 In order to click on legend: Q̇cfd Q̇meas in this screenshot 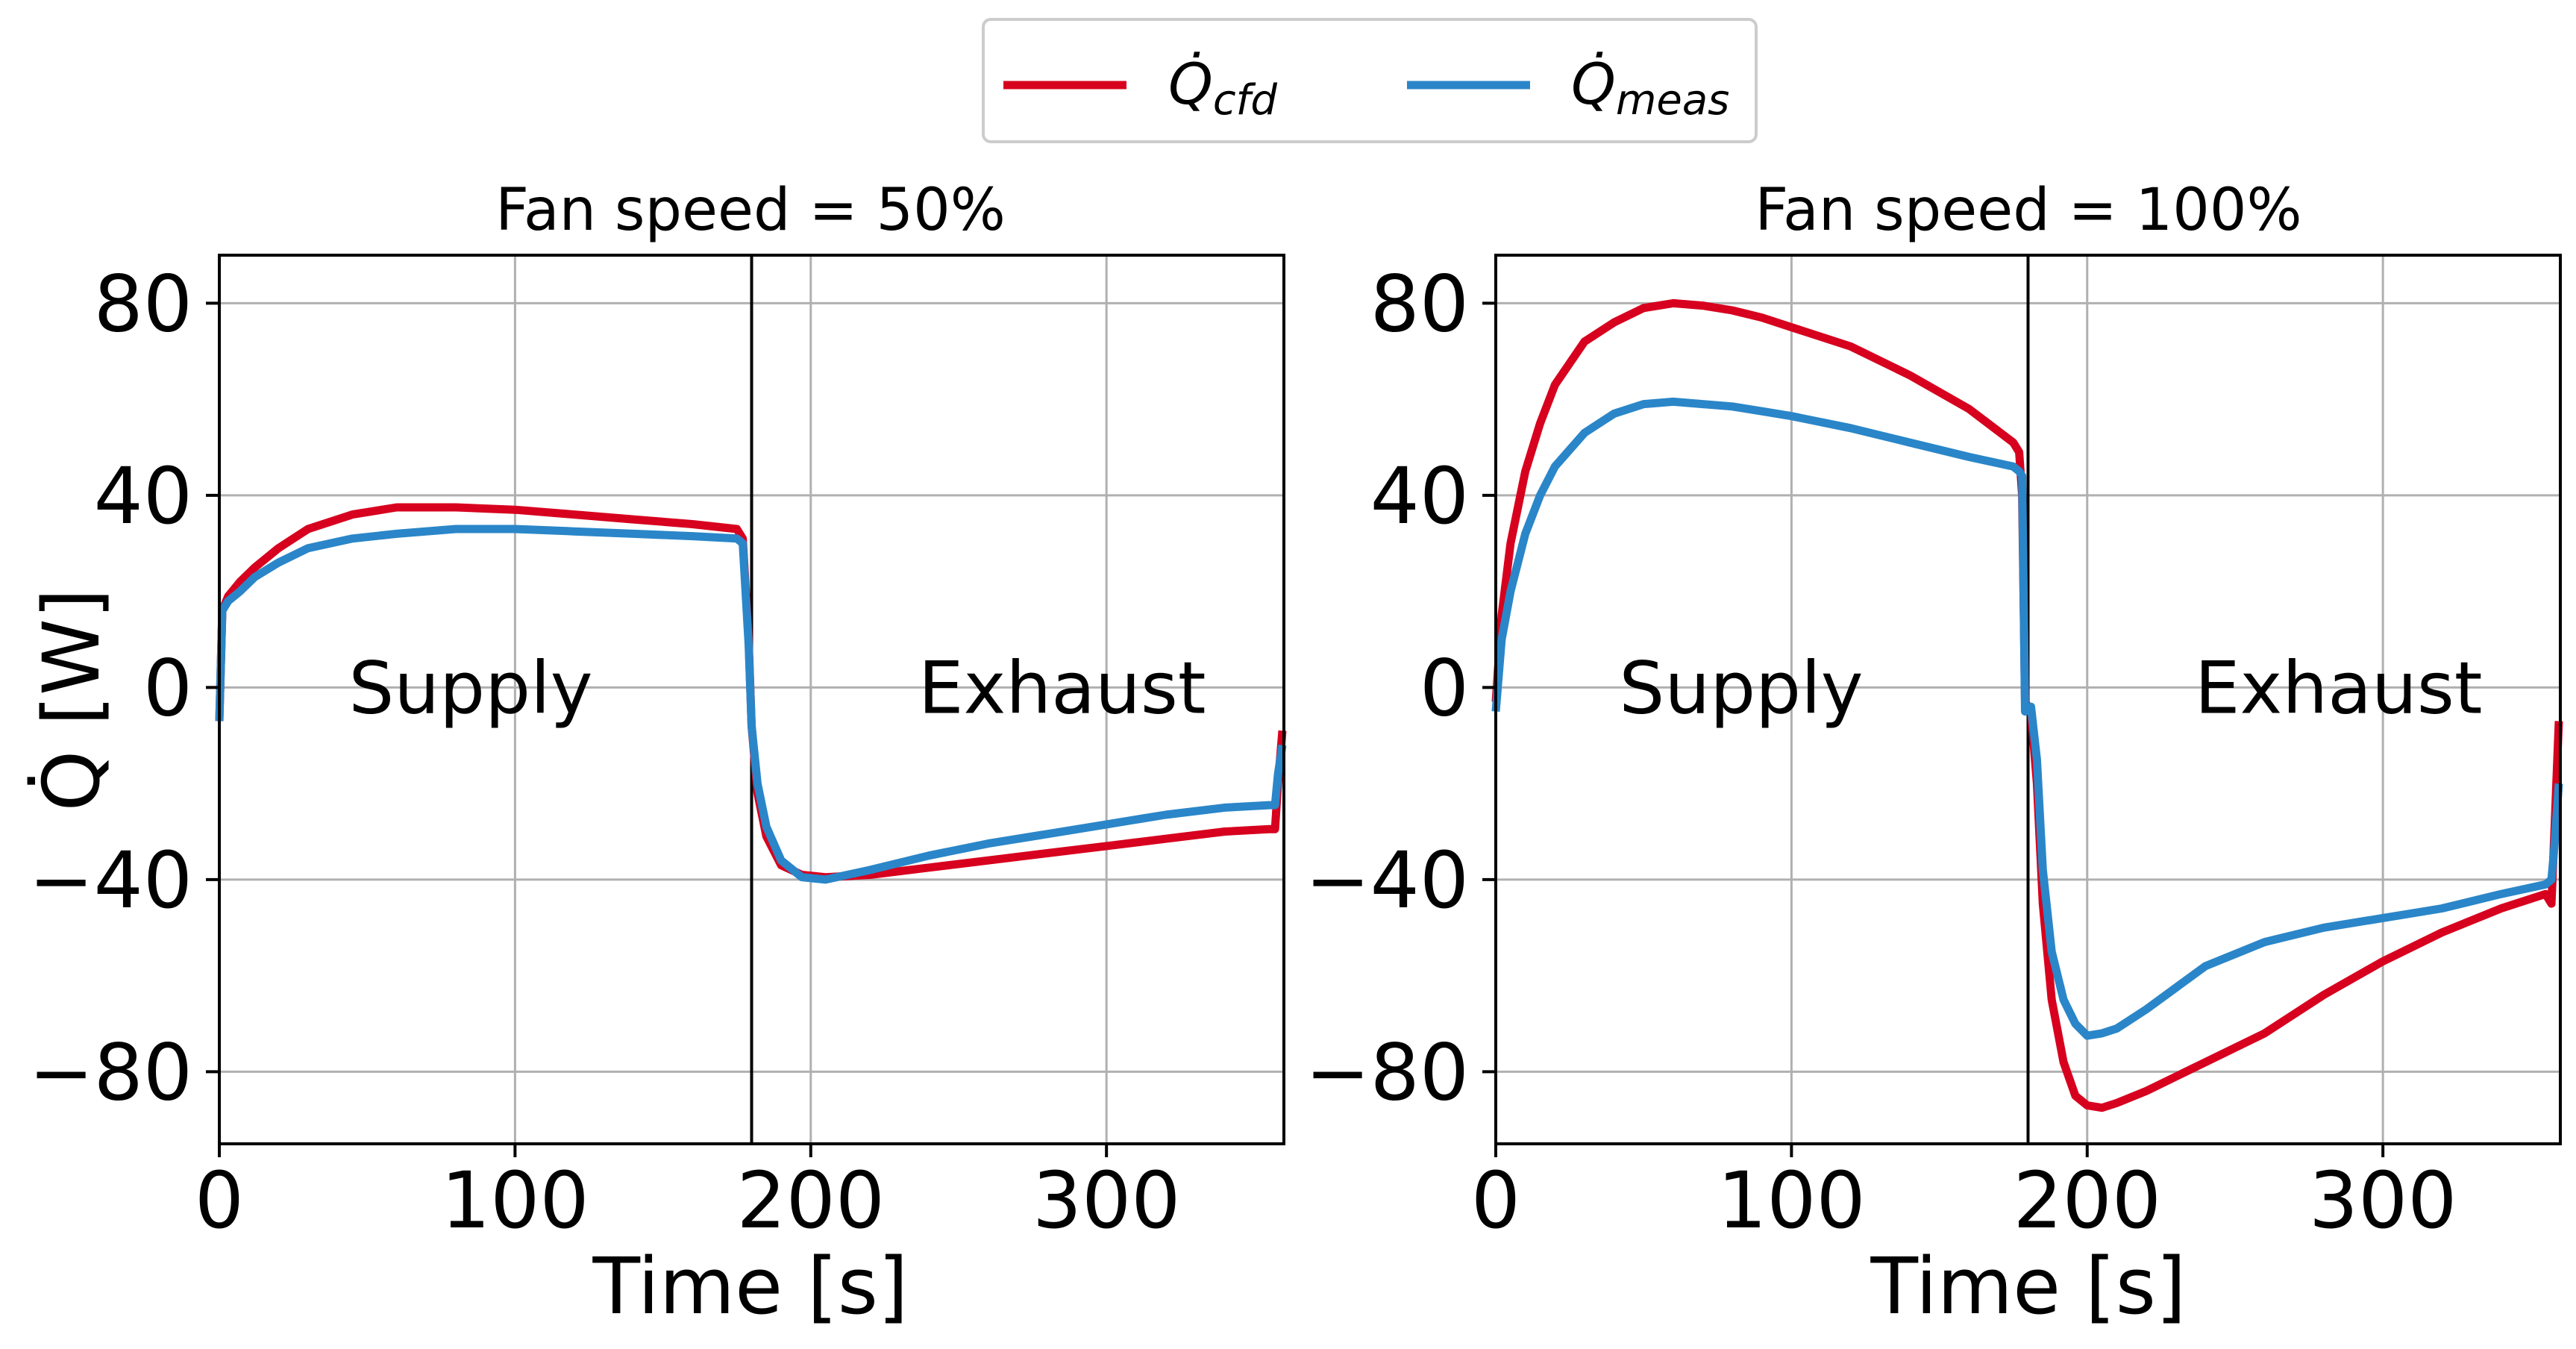, I will do `click(1370, 80)`.